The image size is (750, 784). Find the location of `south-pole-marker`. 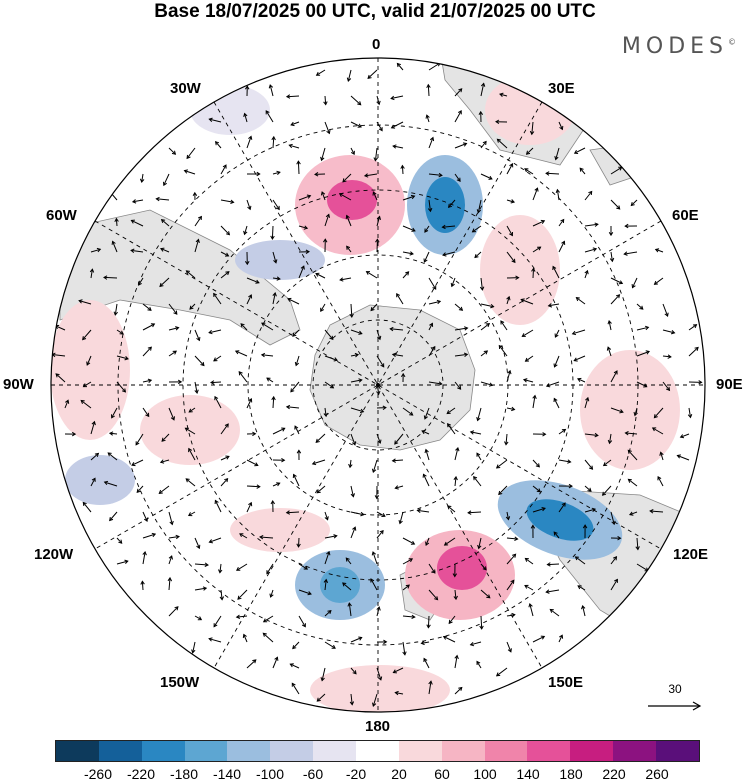

south-pole-marker is located at coordinates (378, 385).